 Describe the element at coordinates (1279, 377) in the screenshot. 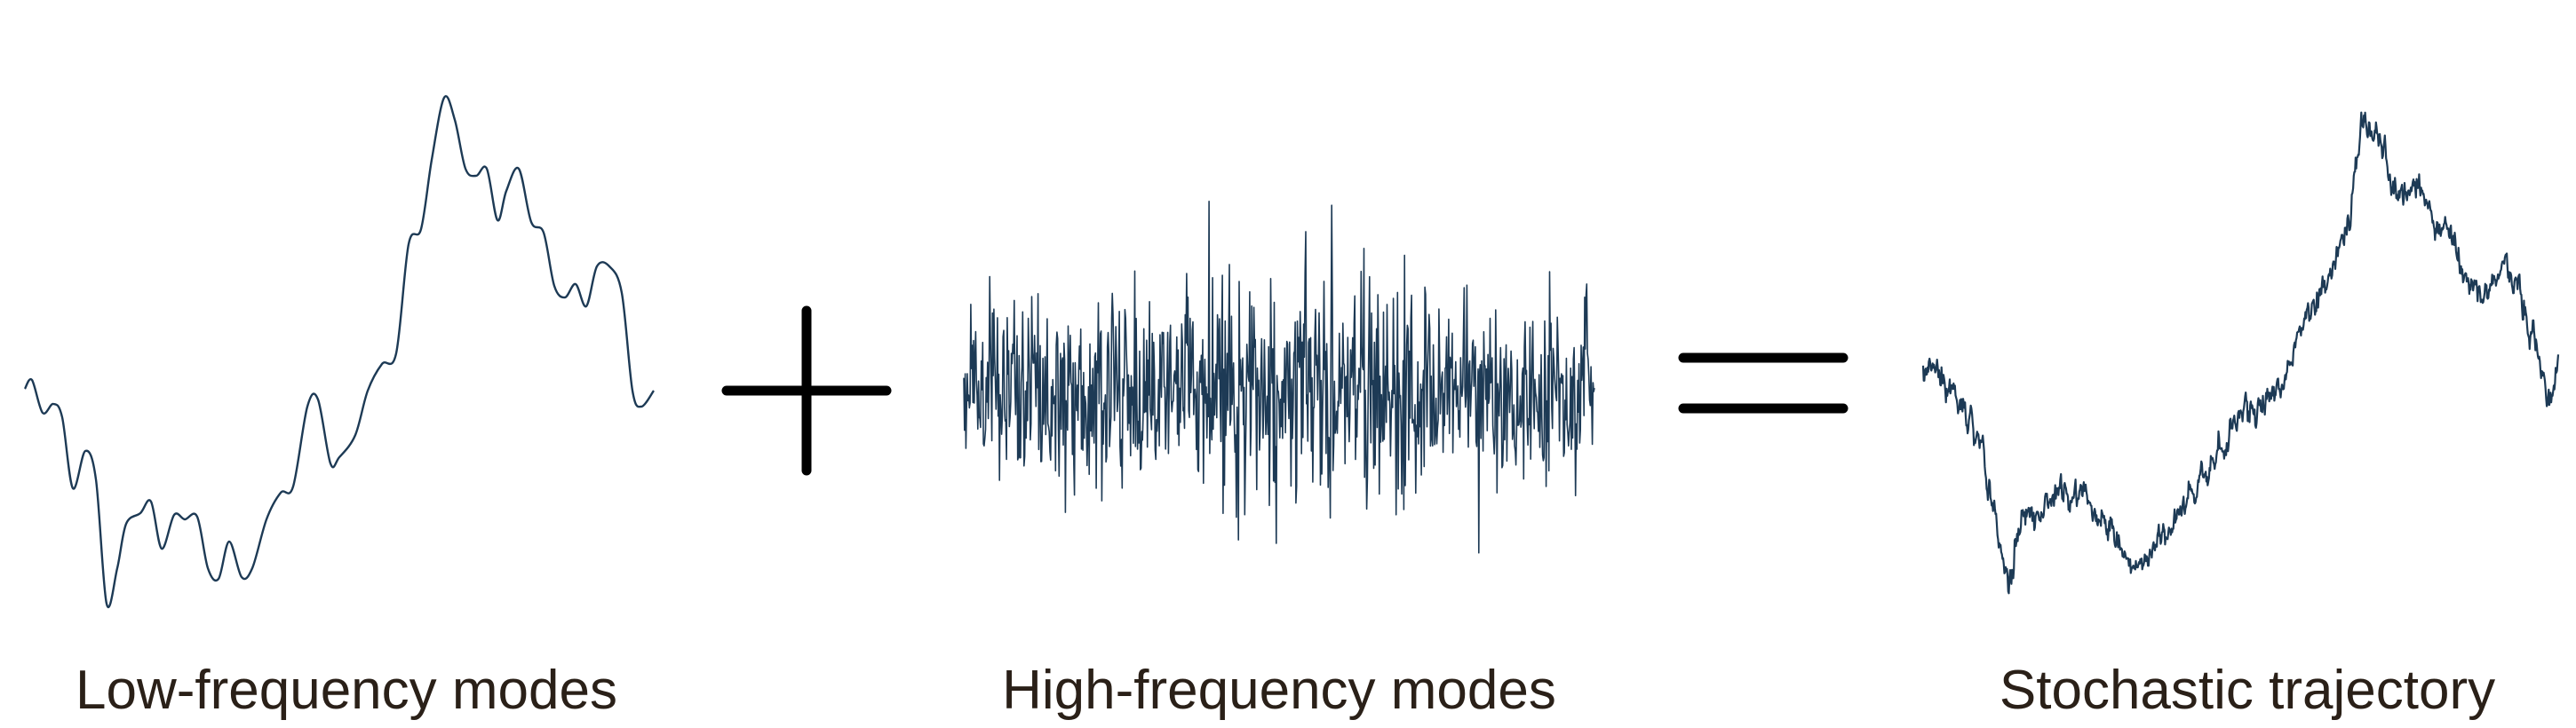

I see `high-frequency-wave` at that location.